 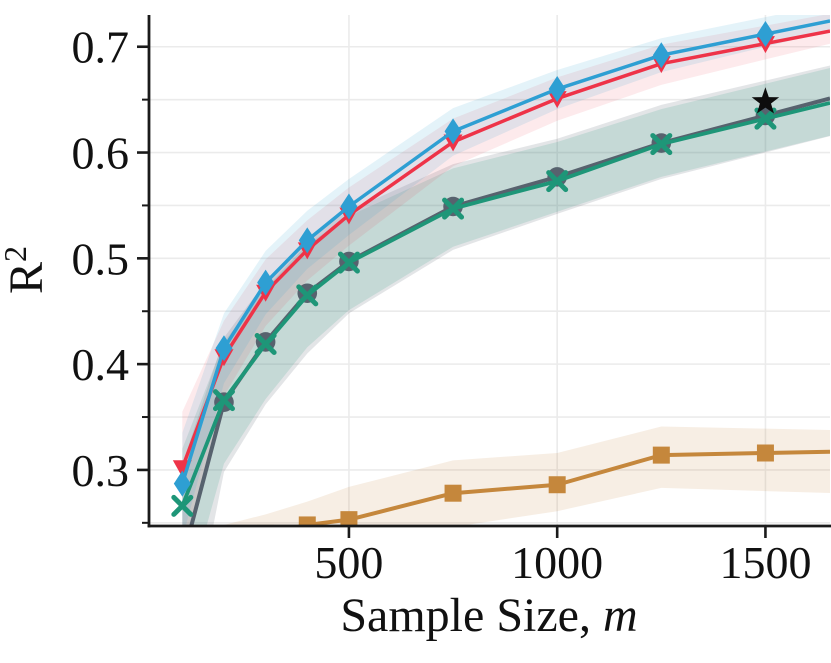 I want to click on y-tick-label-0.4: 0.4, so click(x=101, y=364).